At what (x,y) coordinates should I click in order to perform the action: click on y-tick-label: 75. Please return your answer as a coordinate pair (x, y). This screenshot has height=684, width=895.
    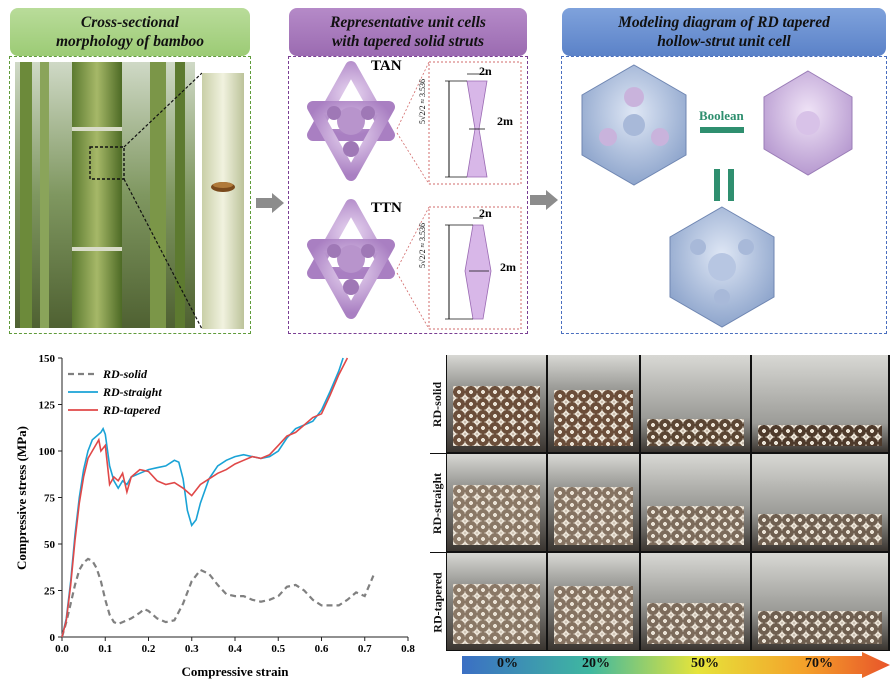
    Looking at the image, I should click on (50, 499).